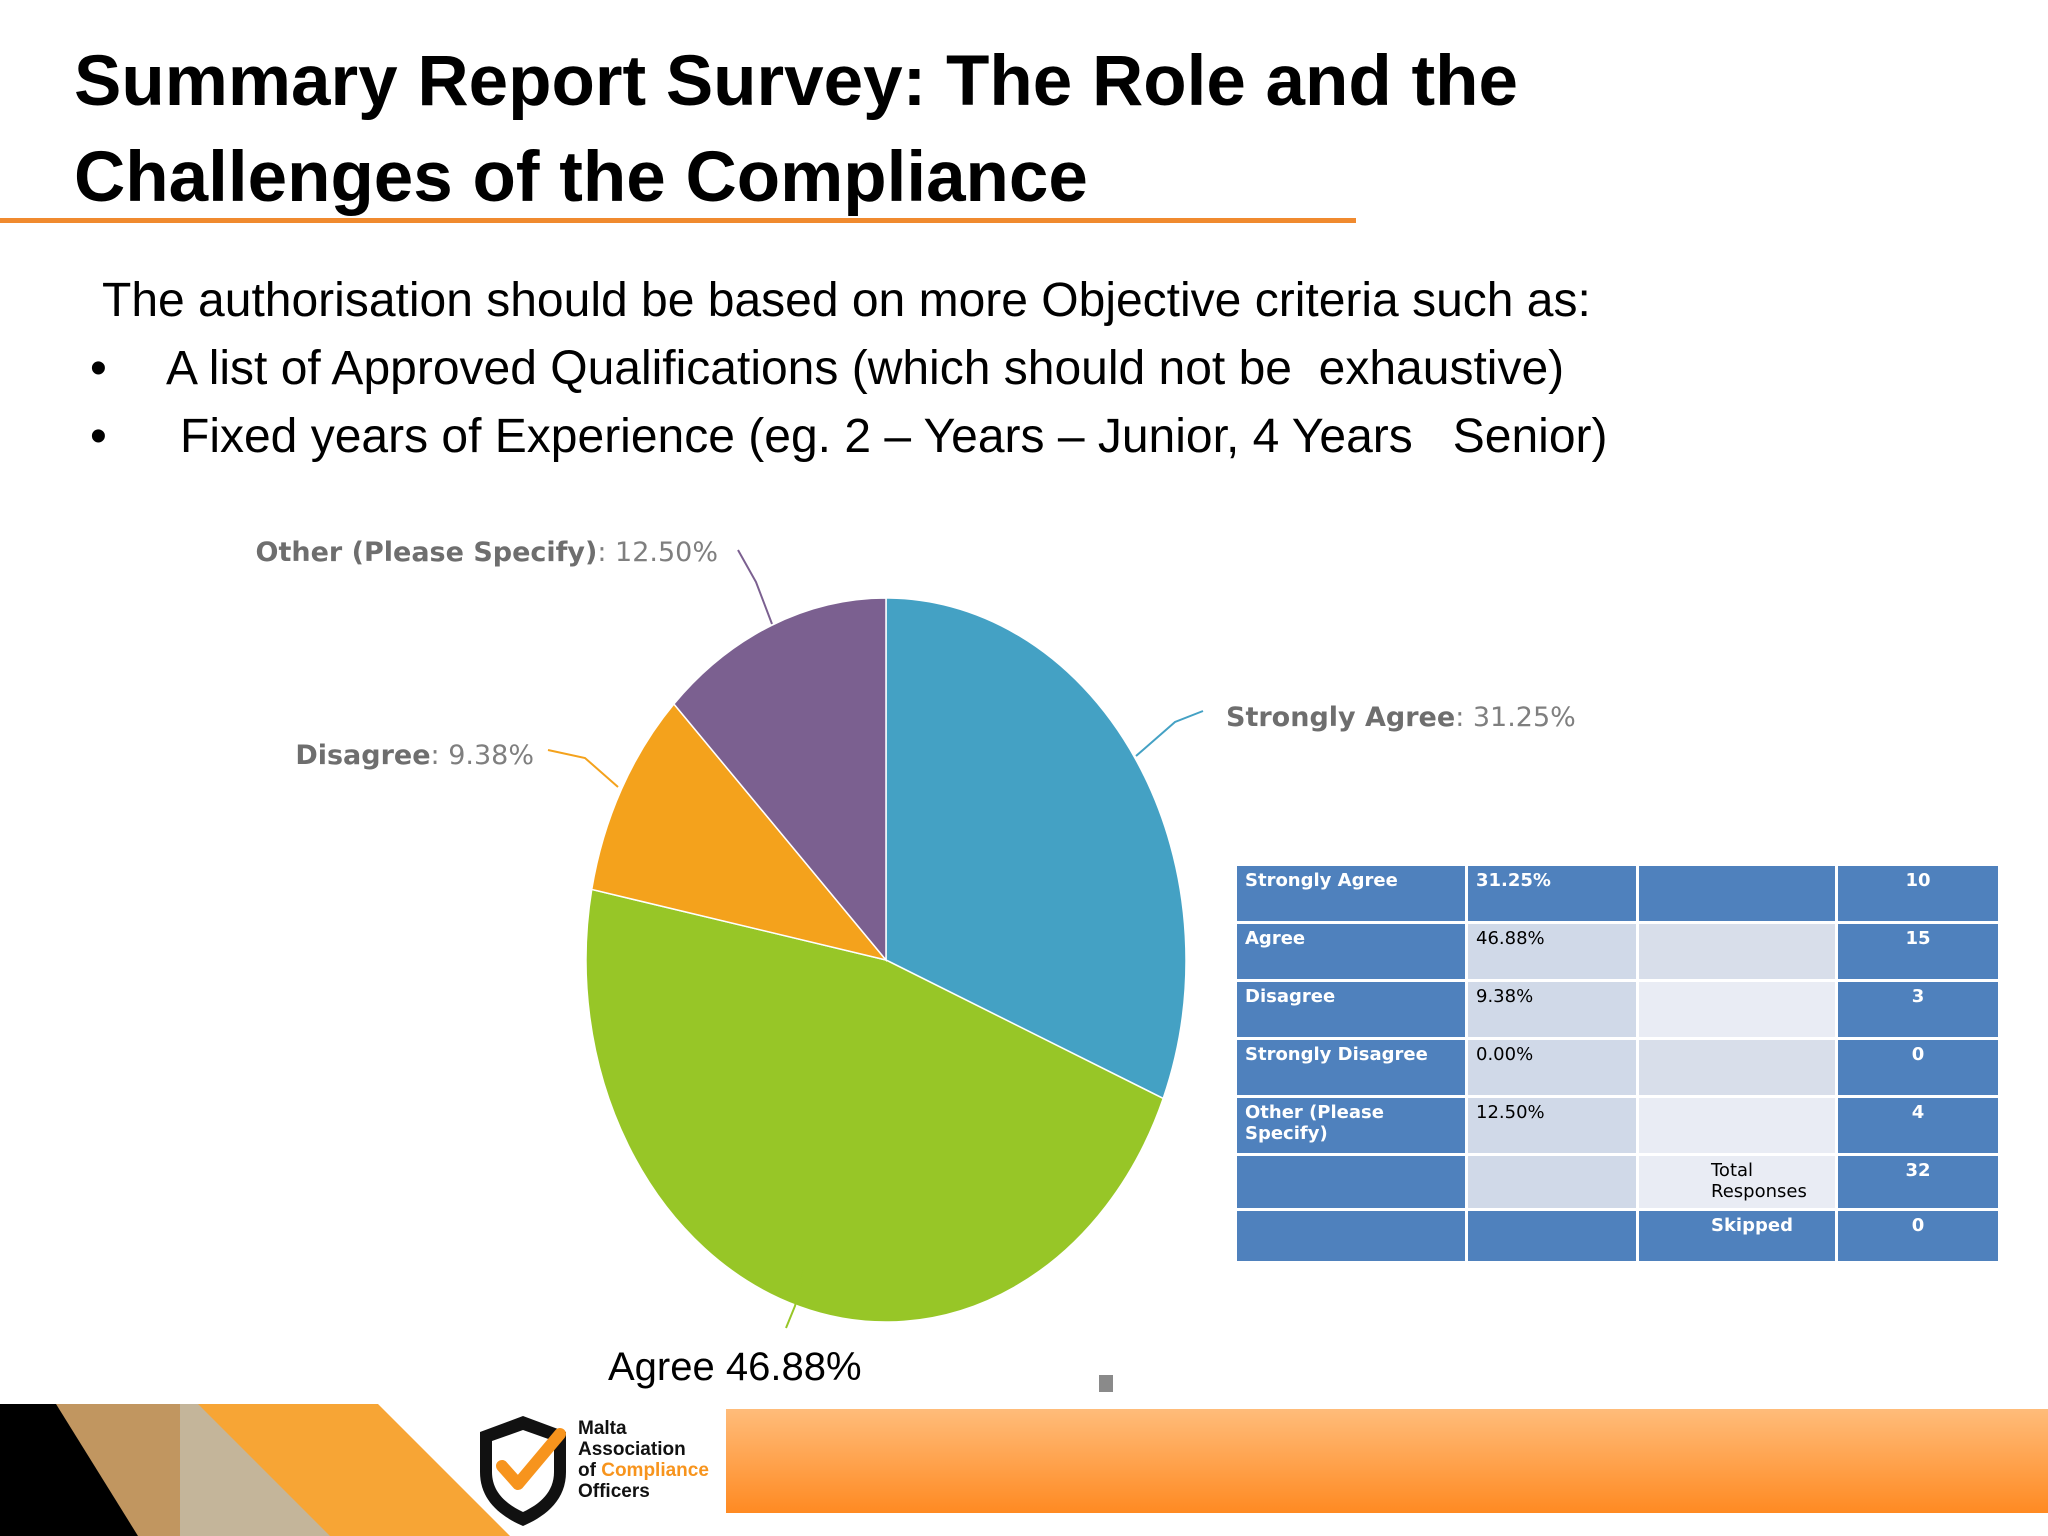  I want to click on logo-text: Malta Association of Compliance Officers, so click(643, 1460).